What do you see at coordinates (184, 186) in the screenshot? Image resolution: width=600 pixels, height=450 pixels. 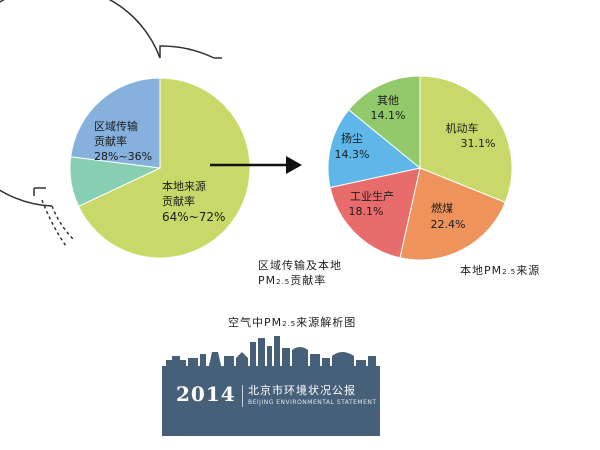 I see `local-label-line1: 本地来源` at bounding box center [184, 186].